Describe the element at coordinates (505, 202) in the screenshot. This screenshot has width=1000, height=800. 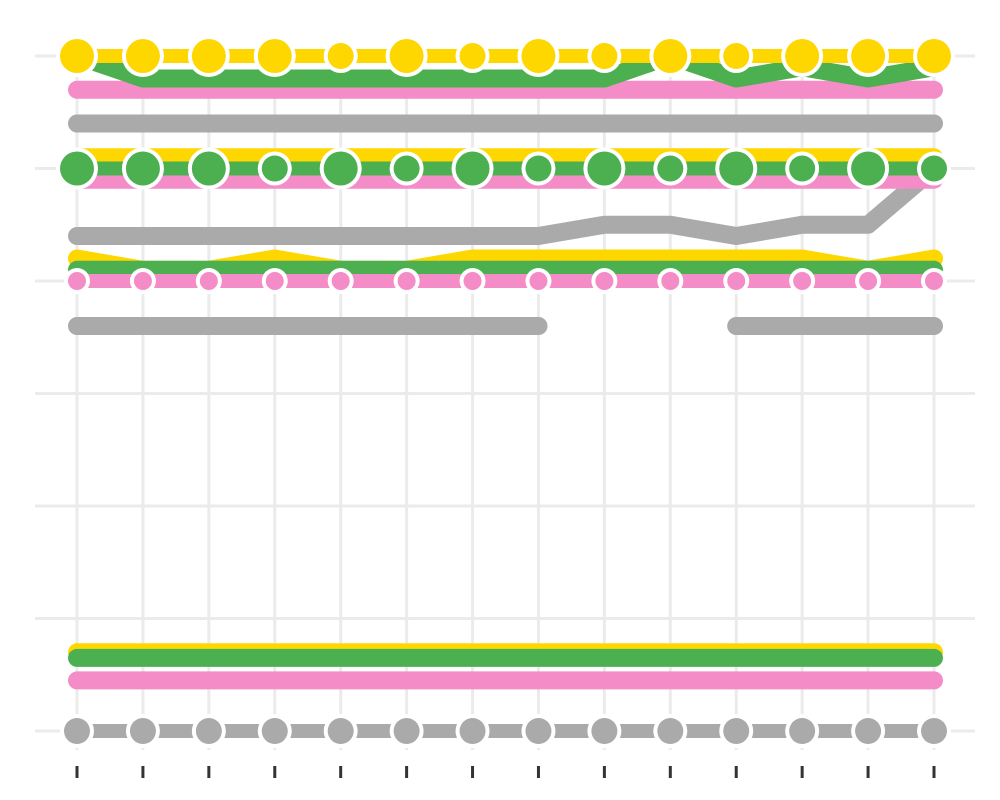
I see `series-line-gray` at that location.